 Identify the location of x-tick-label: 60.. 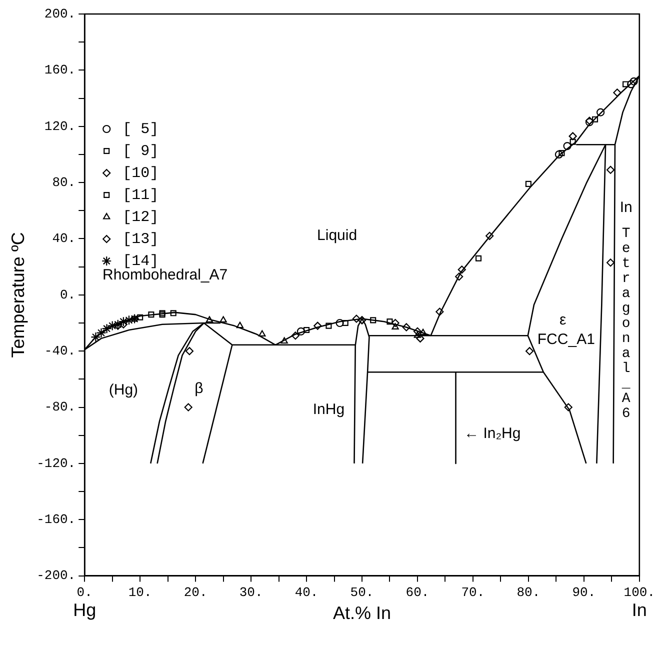
(418, 592).